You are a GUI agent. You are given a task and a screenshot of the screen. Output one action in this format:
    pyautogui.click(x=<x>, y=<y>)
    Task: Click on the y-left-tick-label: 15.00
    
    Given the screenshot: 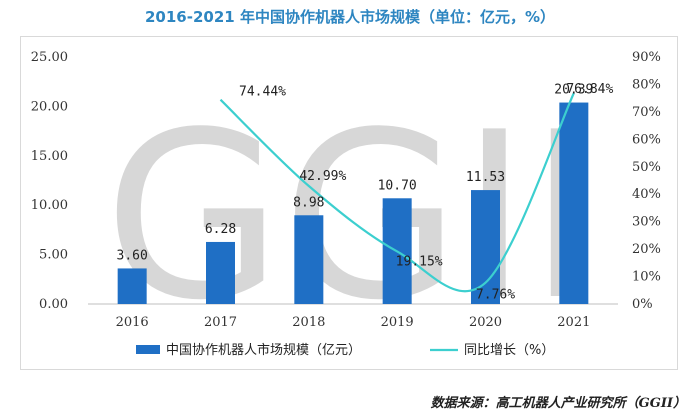 What is the action you would take?
    pyautogui.click(x=49, y=156)
    